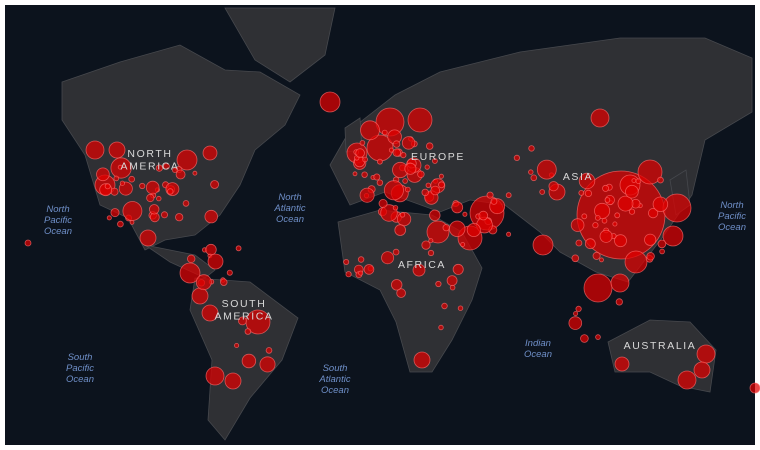 This screenshot has width=760, height=450. Describe the element at coordinates (243, 310) in the screenshot. I see `continent-label: SOUTH AMERICA` at that location.